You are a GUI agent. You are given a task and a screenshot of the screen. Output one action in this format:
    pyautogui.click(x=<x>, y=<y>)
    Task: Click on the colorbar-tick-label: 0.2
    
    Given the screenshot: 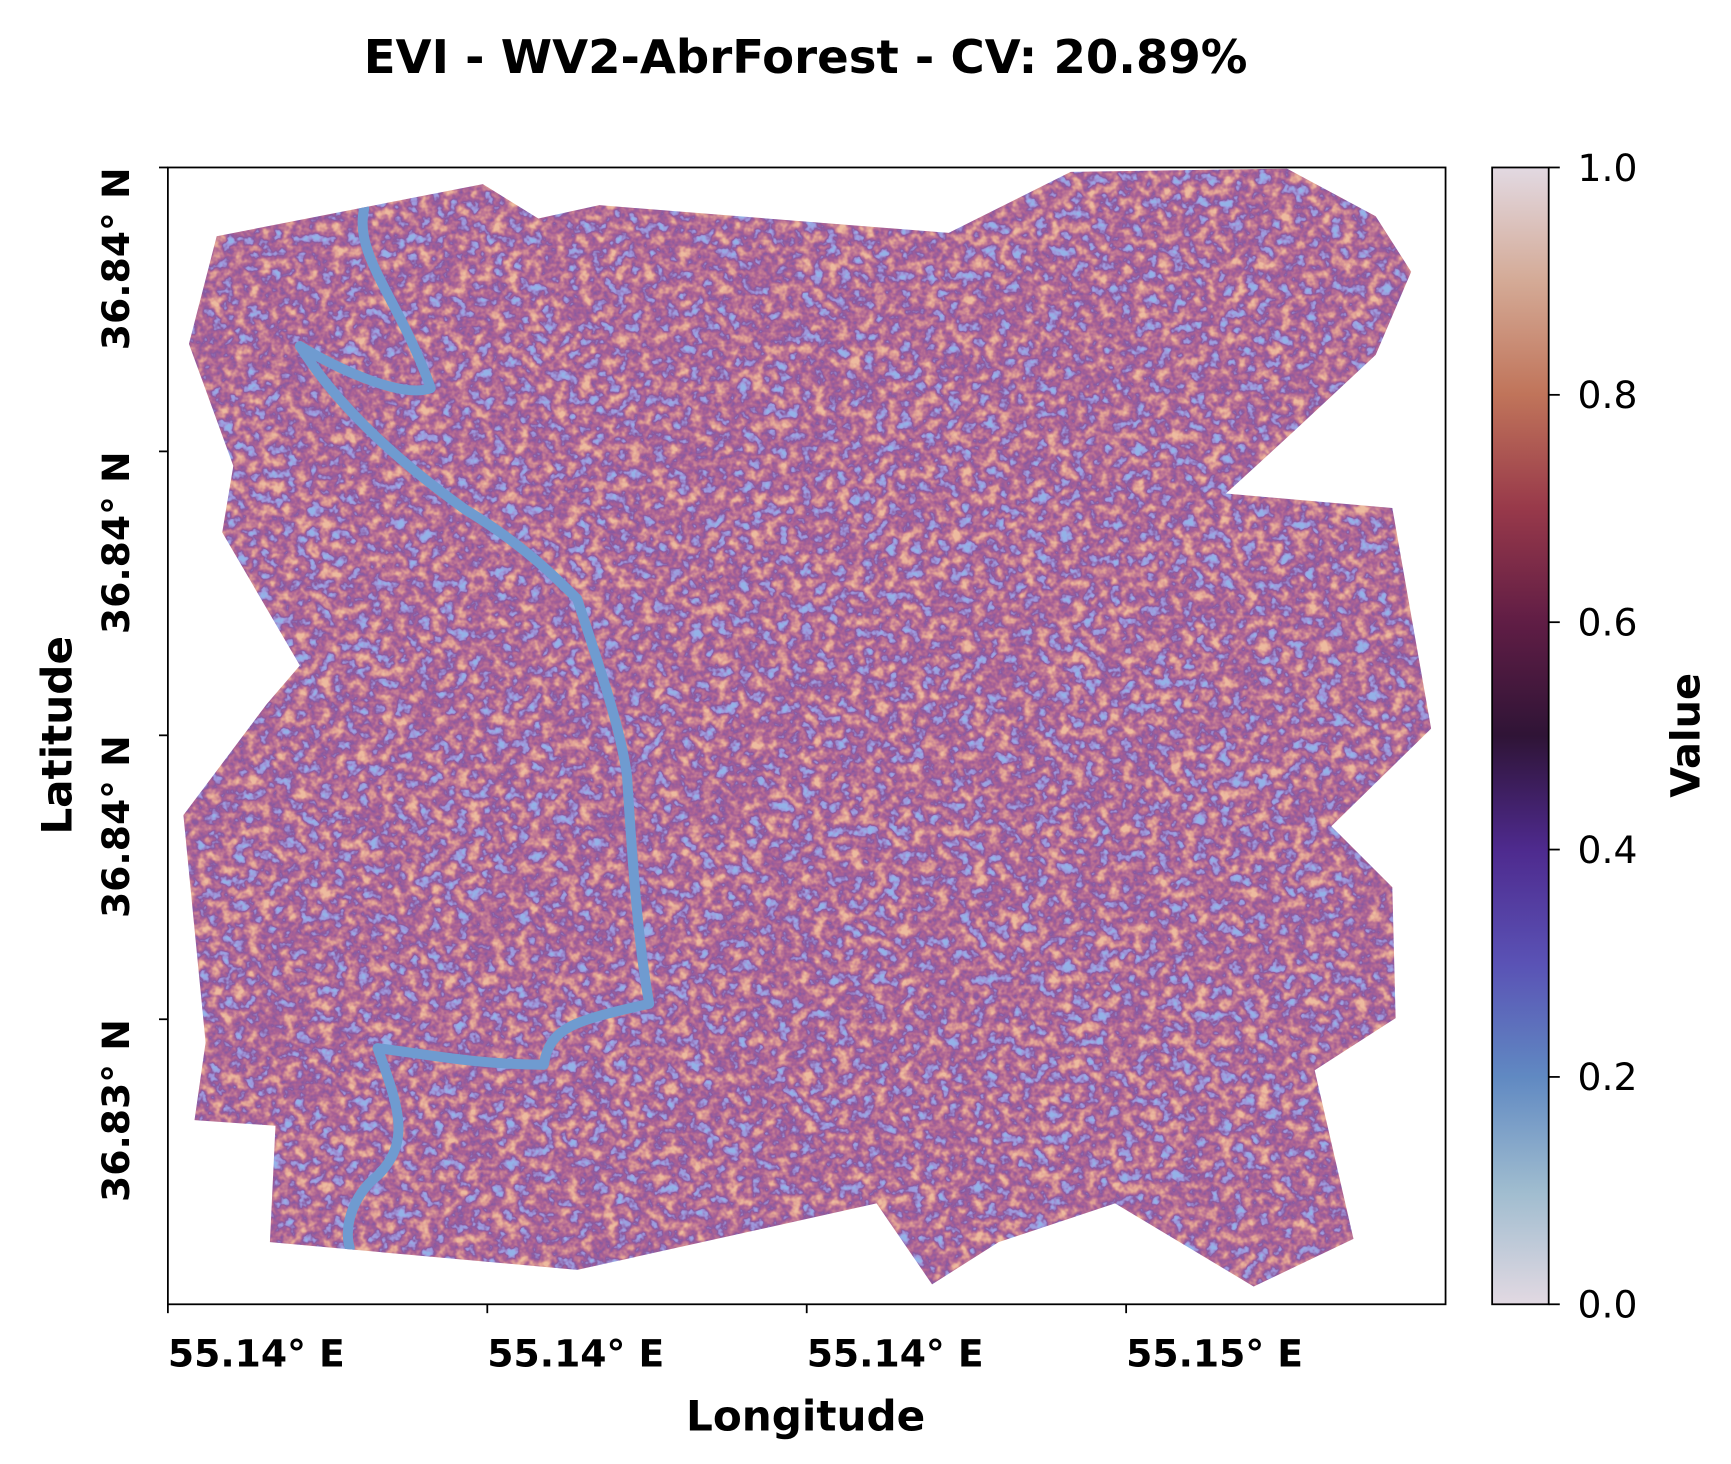 What is the action you would take?
    pyautogui.click(x=1608, y=1077)
    